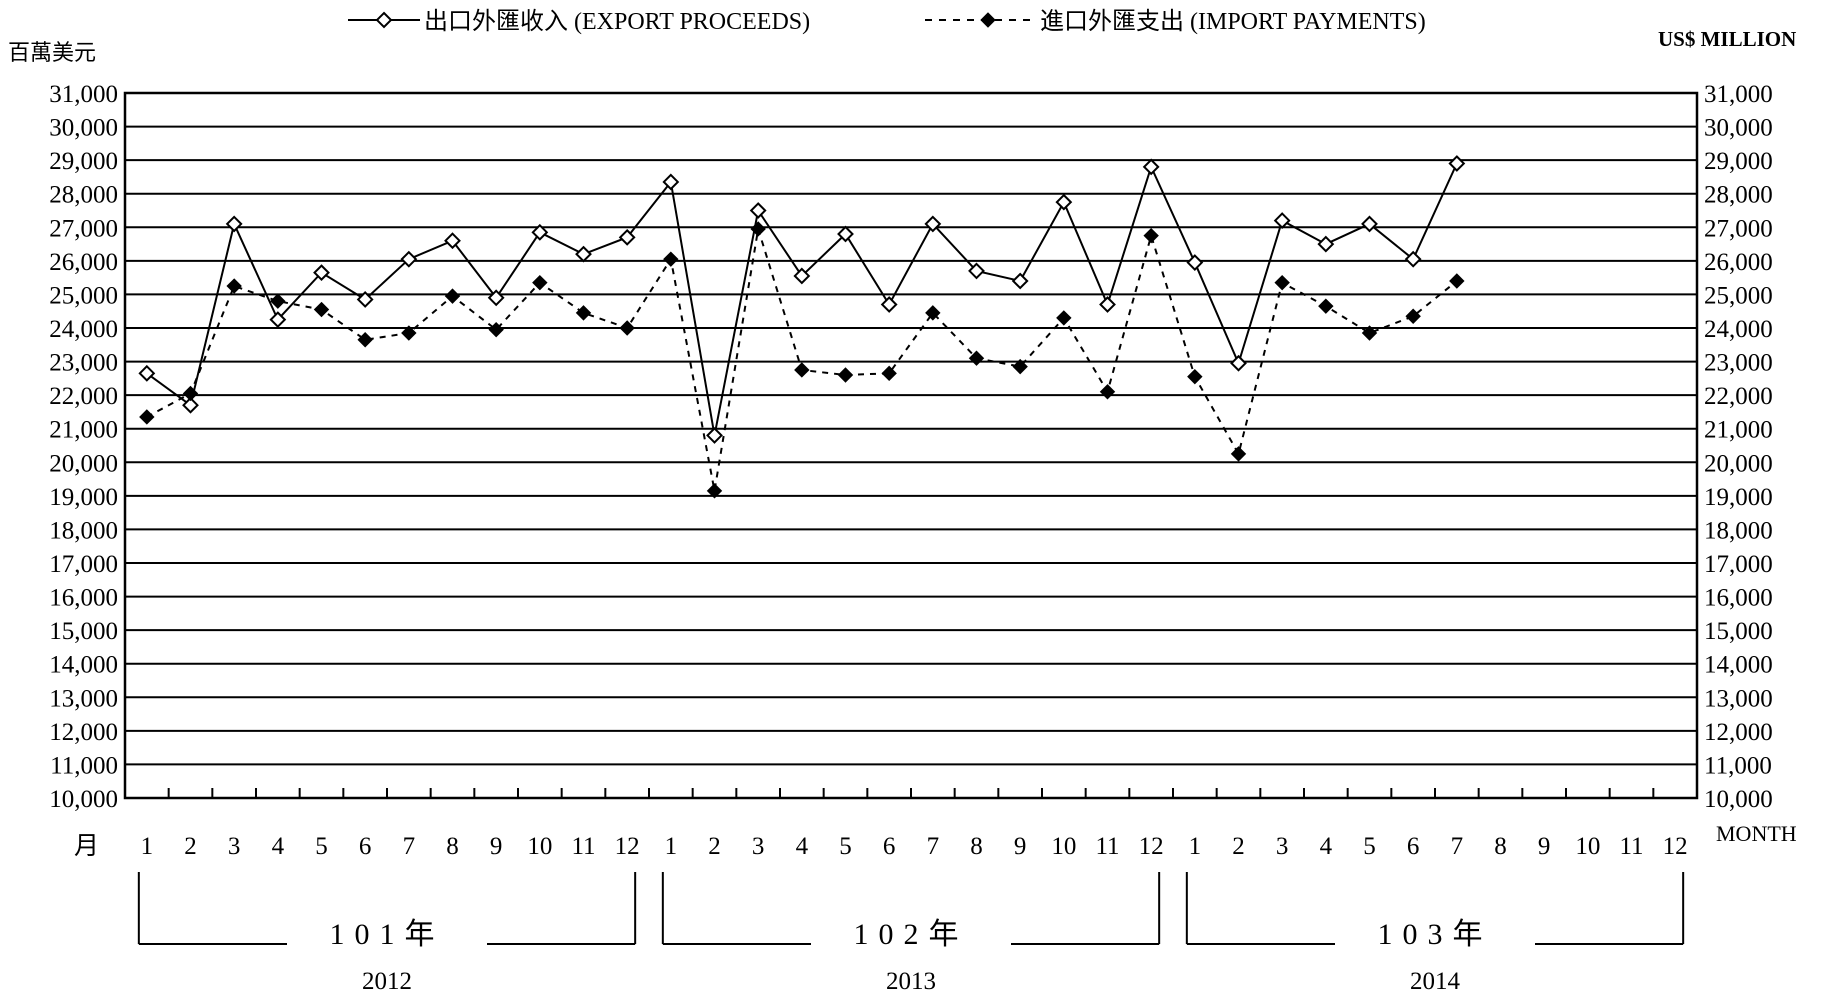 Image resolution: width=1836 pixels, height=991 pixels. I want to click on year-label-ad: 2013, so click(911, 979).